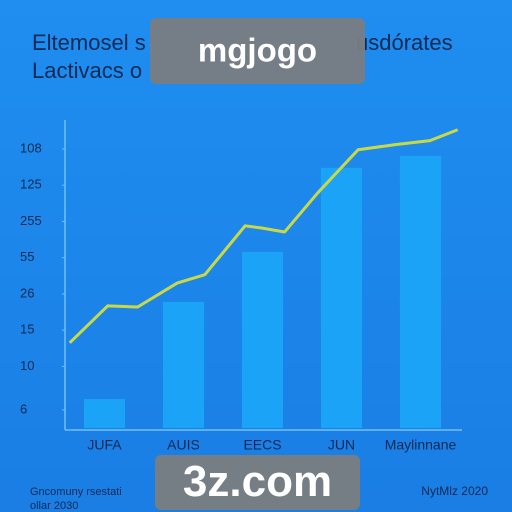 This screenshot has width=512, height=512. Describe the element at coordinates (27, 292) in the screenshot. I see `y-tick-label: 26` at that location.